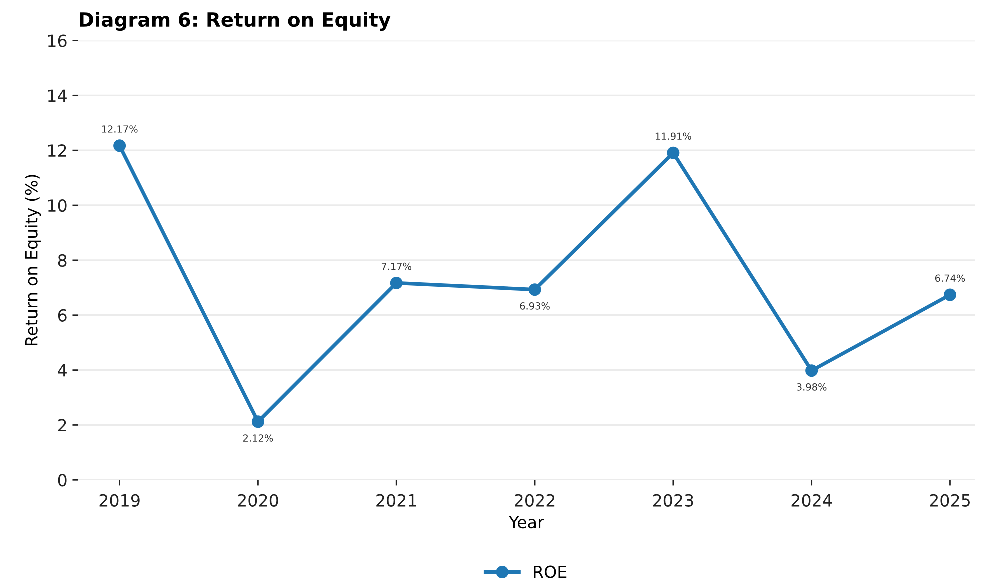 This screenshot has width=991, height=582. I want to click on x-tick-label: 2024, so click(812, 500).